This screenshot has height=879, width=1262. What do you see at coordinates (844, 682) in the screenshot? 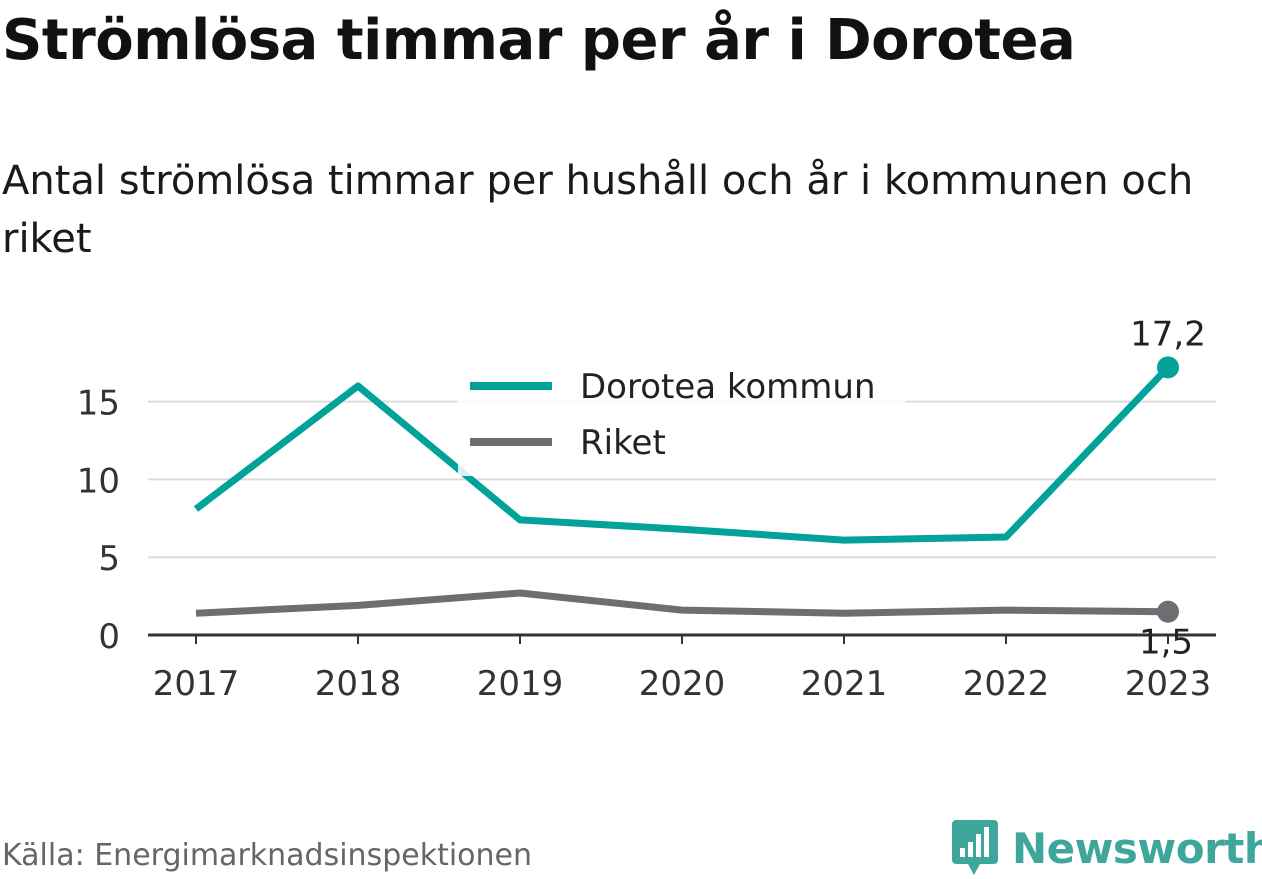
I see `x-tick-label: 2021` at bounding box center [844, 682].